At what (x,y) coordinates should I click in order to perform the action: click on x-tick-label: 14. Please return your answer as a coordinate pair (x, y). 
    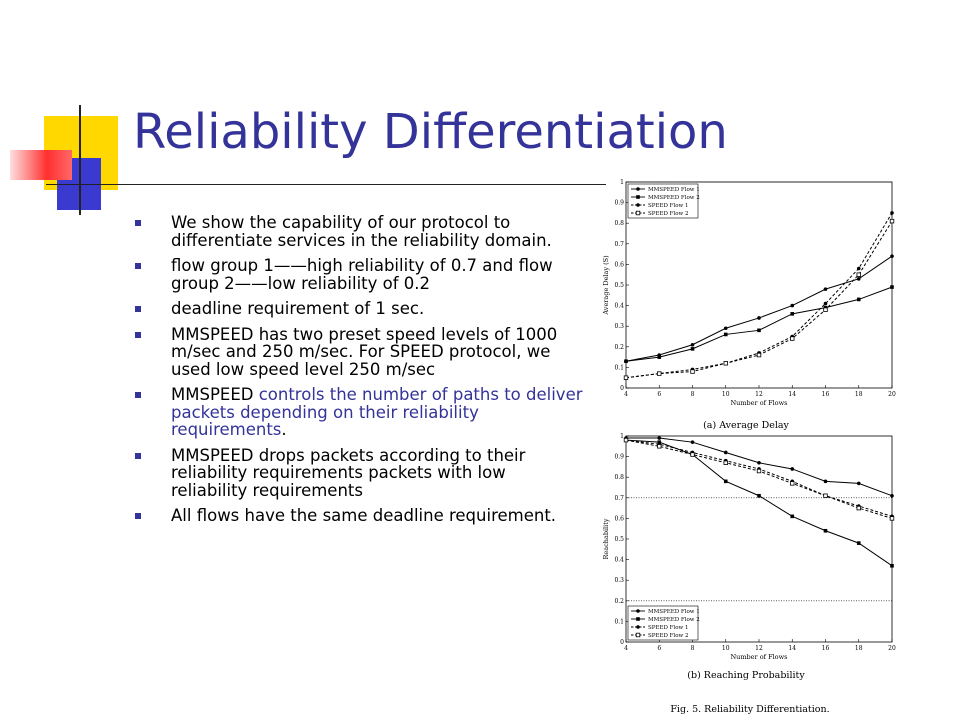
    Looking at the image, I should click on (792, 648).